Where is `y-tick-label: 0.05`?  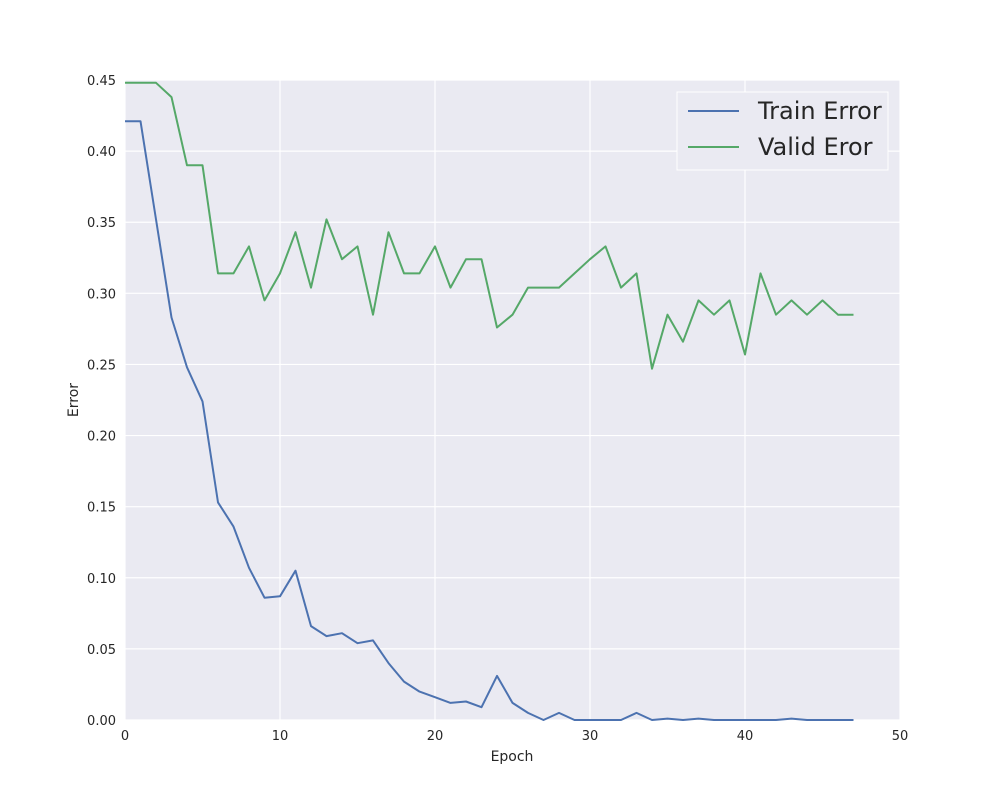 y-tick-label: 0.05 is located at coordinates (101, 650).